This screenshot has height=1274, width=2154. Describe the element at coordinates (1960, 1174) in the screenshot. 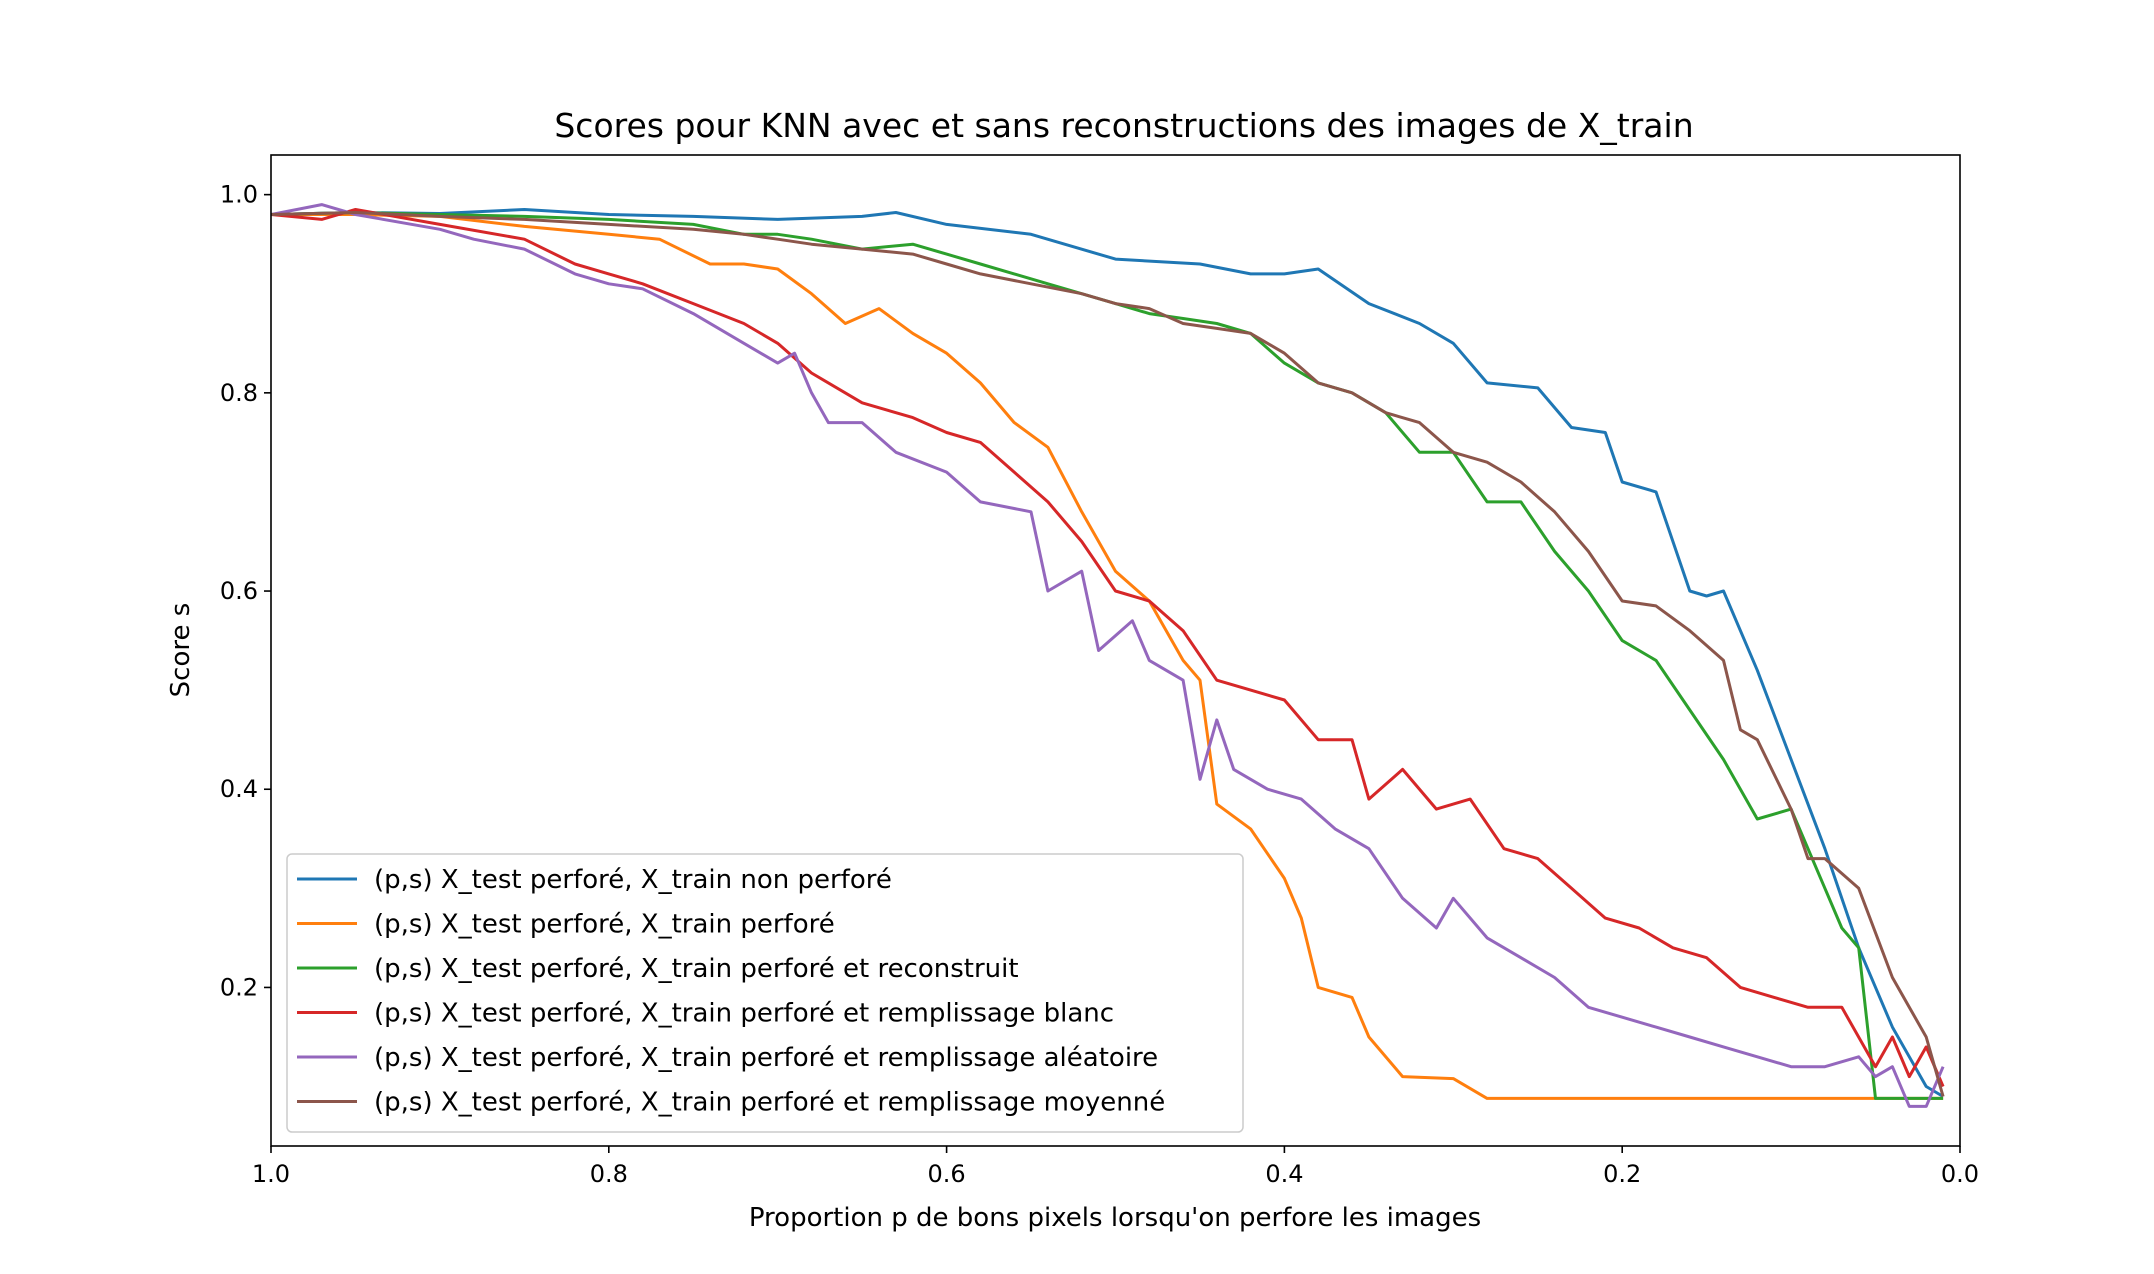

I see `x-tick-label: 0.0` at that location.